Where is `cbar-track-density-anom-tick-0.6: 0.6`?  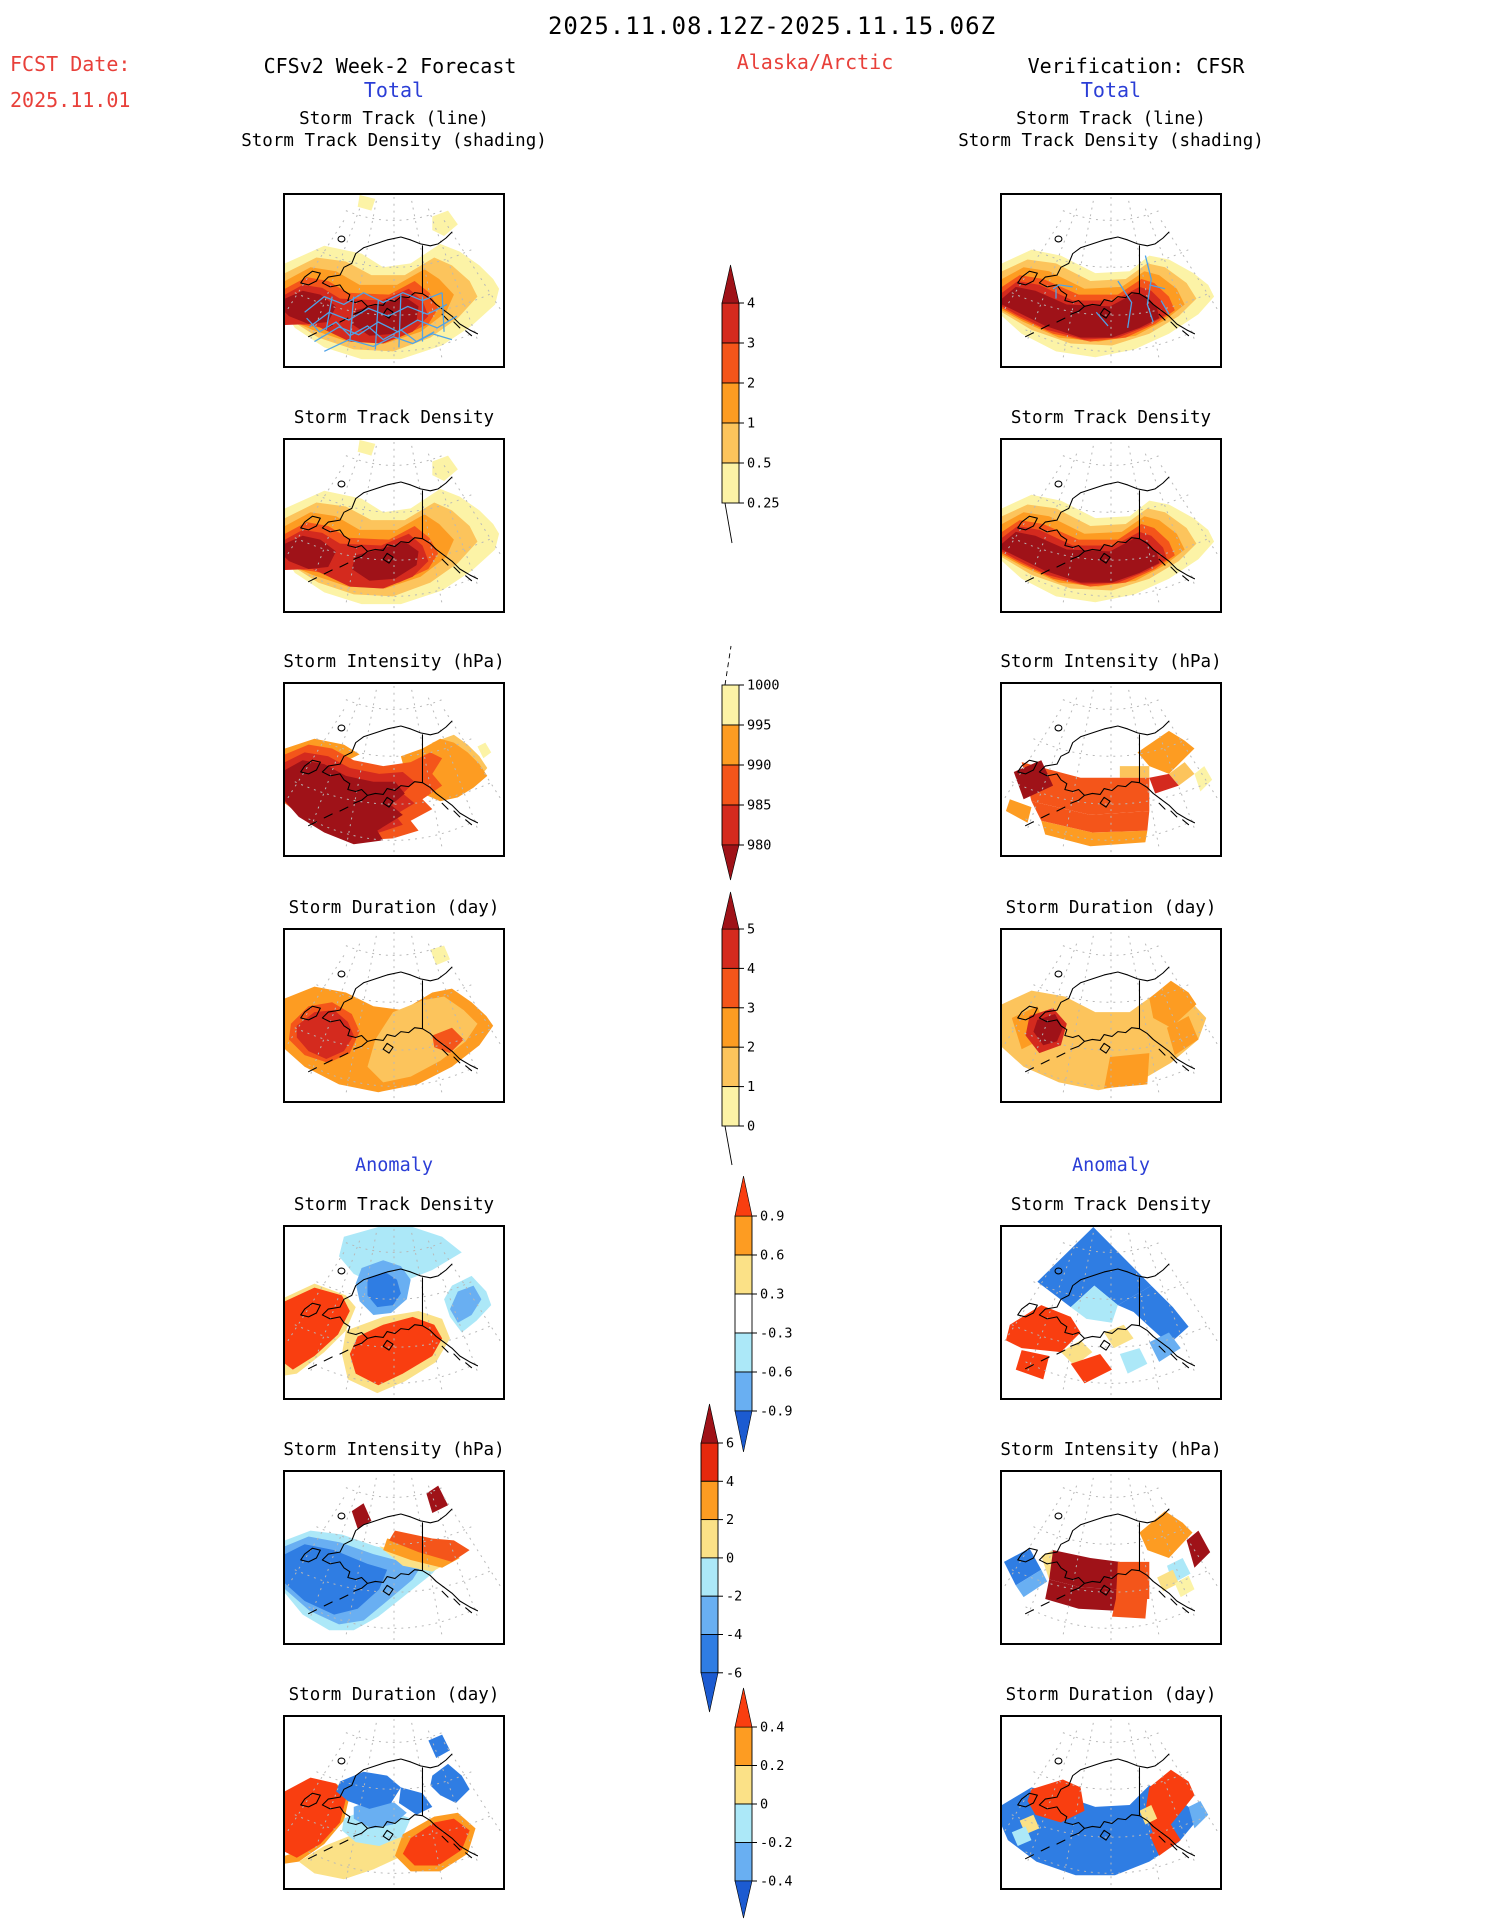 cbar-track-density-anom-tick-0.6: 0.6 is located at coordinates (772, 1256).